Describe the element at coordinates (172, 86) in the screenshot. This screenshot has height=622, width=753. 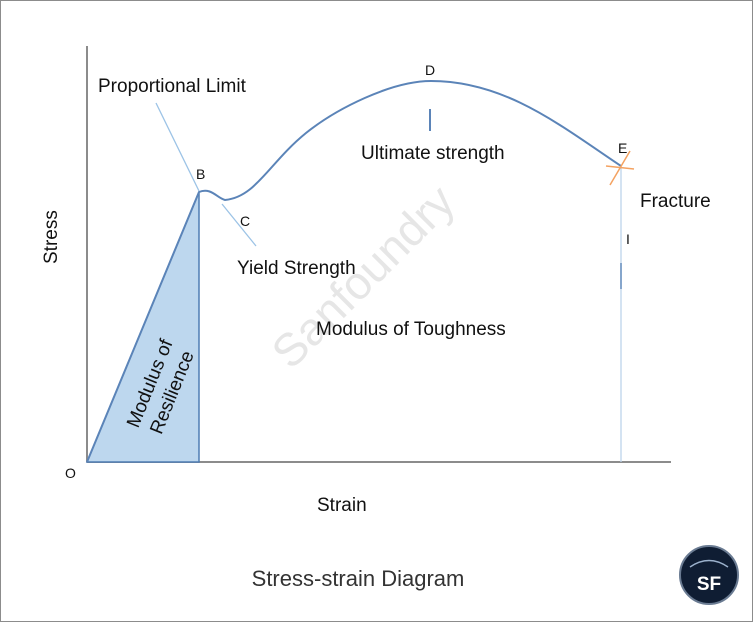
I see `proportional-limit-label: Proportional Limit` at that location.